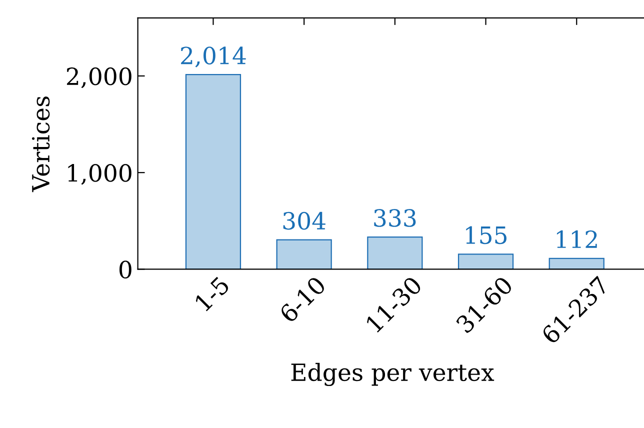 This screenshot has width=644, height=428. Describe the element at coordinates (395, 218) in the screenshot. I see `data-label: 333` at that location.